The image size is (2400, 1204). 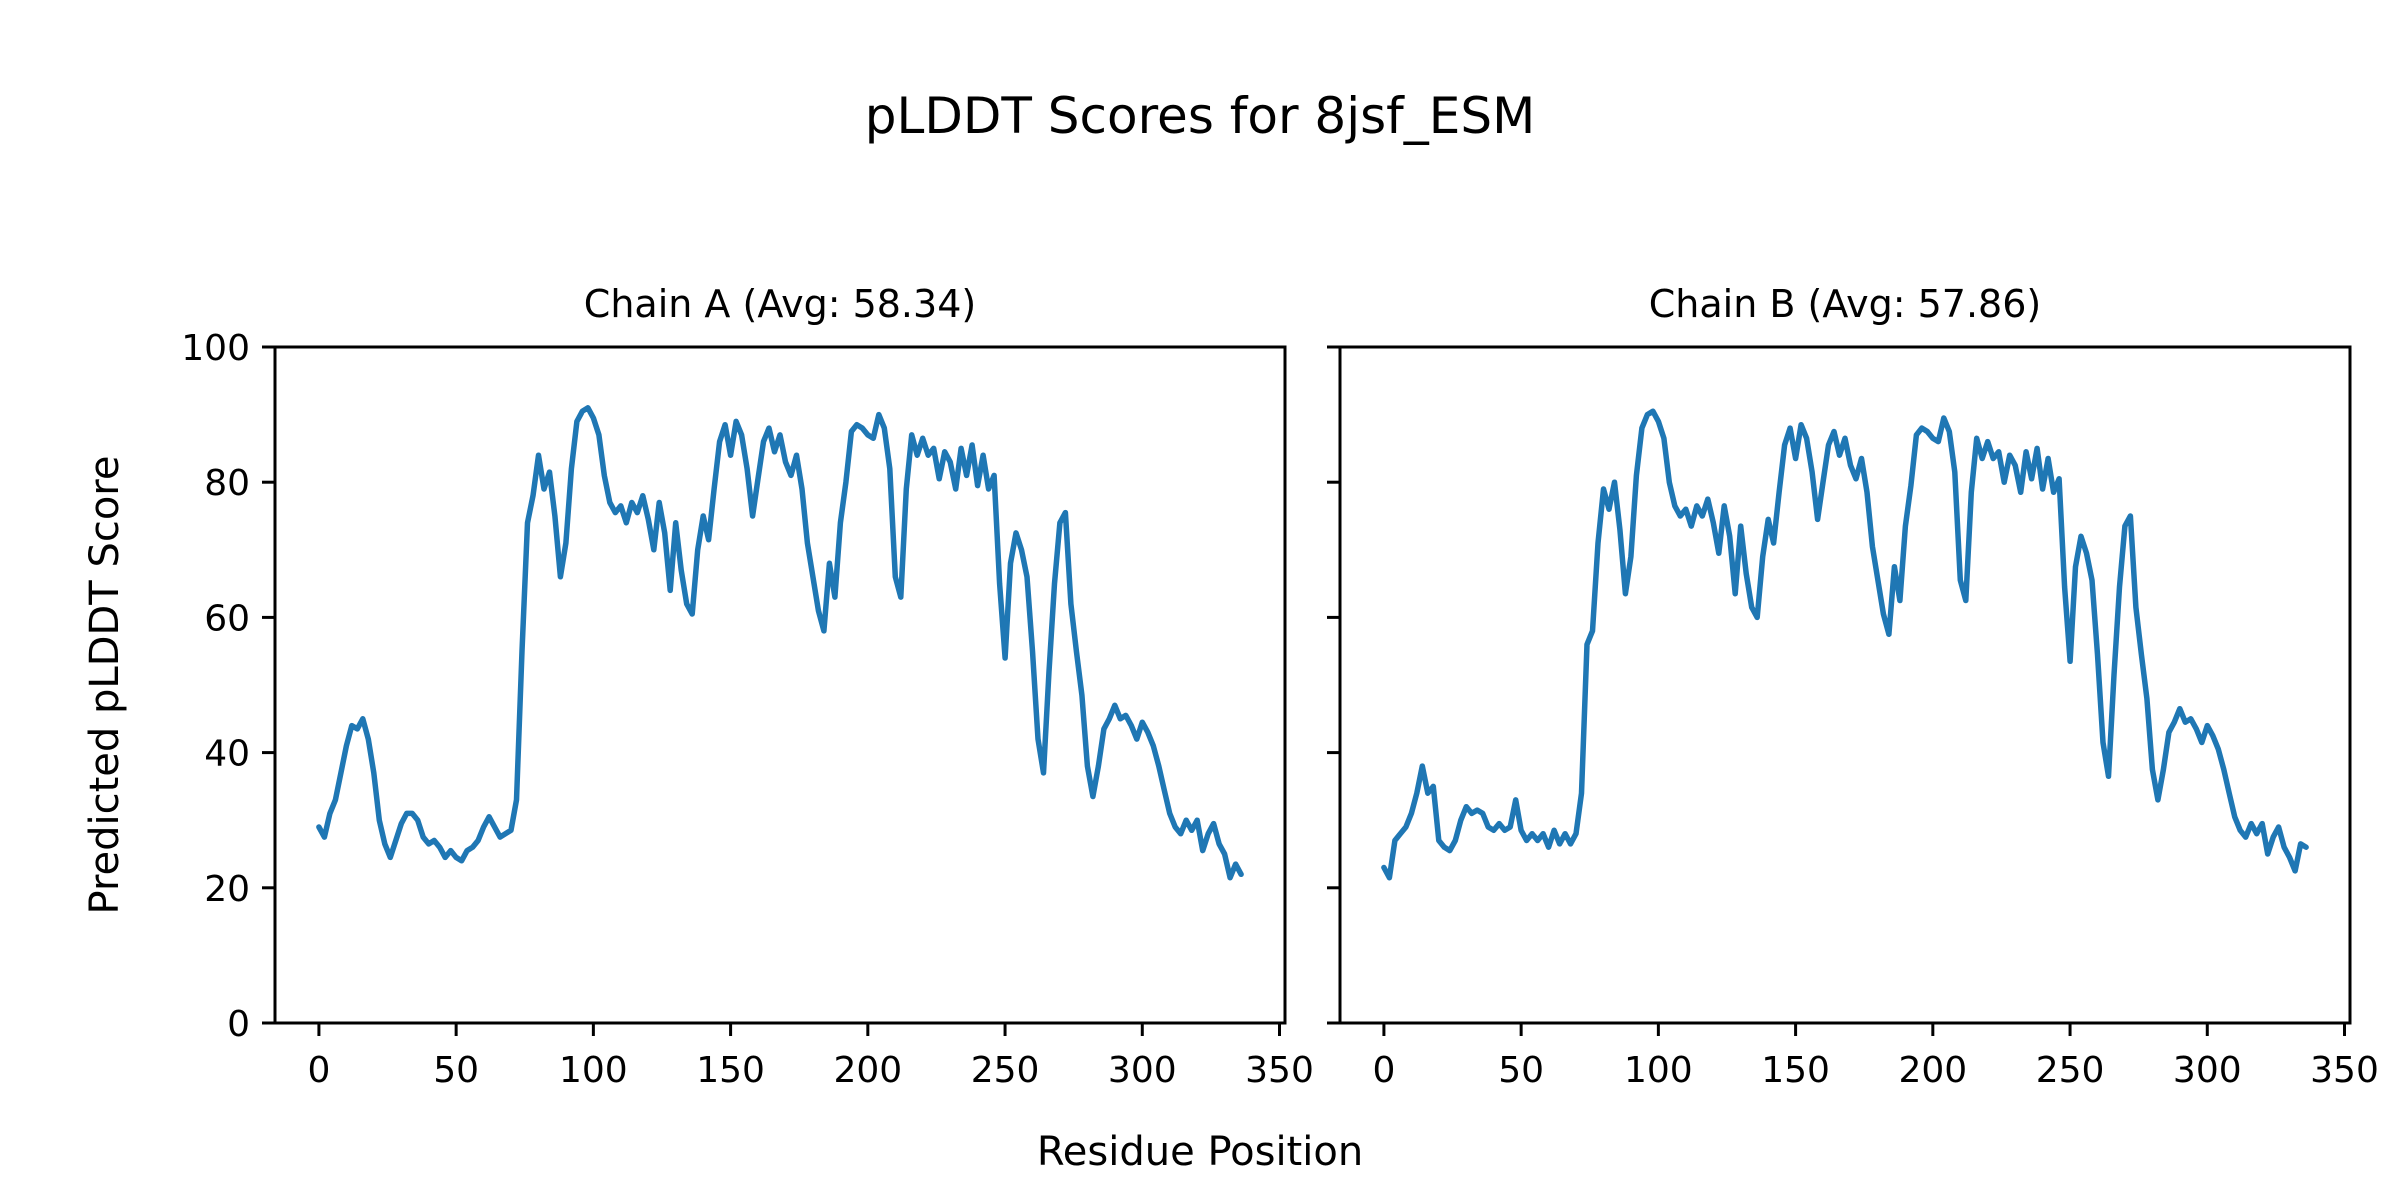 What do you see at coordinates (780, 304) in the screenshot?
I see `subplot-title-chain-A: Chain A (Avg: 58.34)` at bounding box center [780, 304].